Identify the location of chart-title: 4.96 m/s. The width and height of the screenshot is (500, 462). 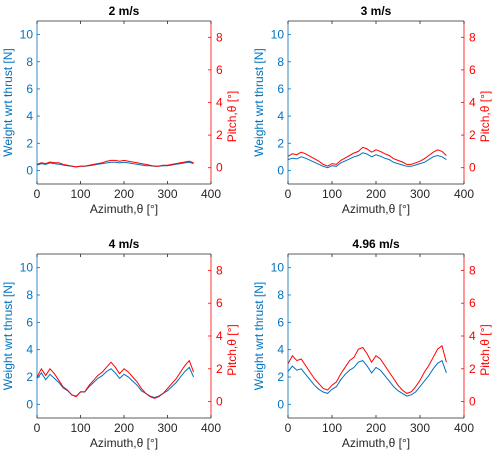
(376, 244).